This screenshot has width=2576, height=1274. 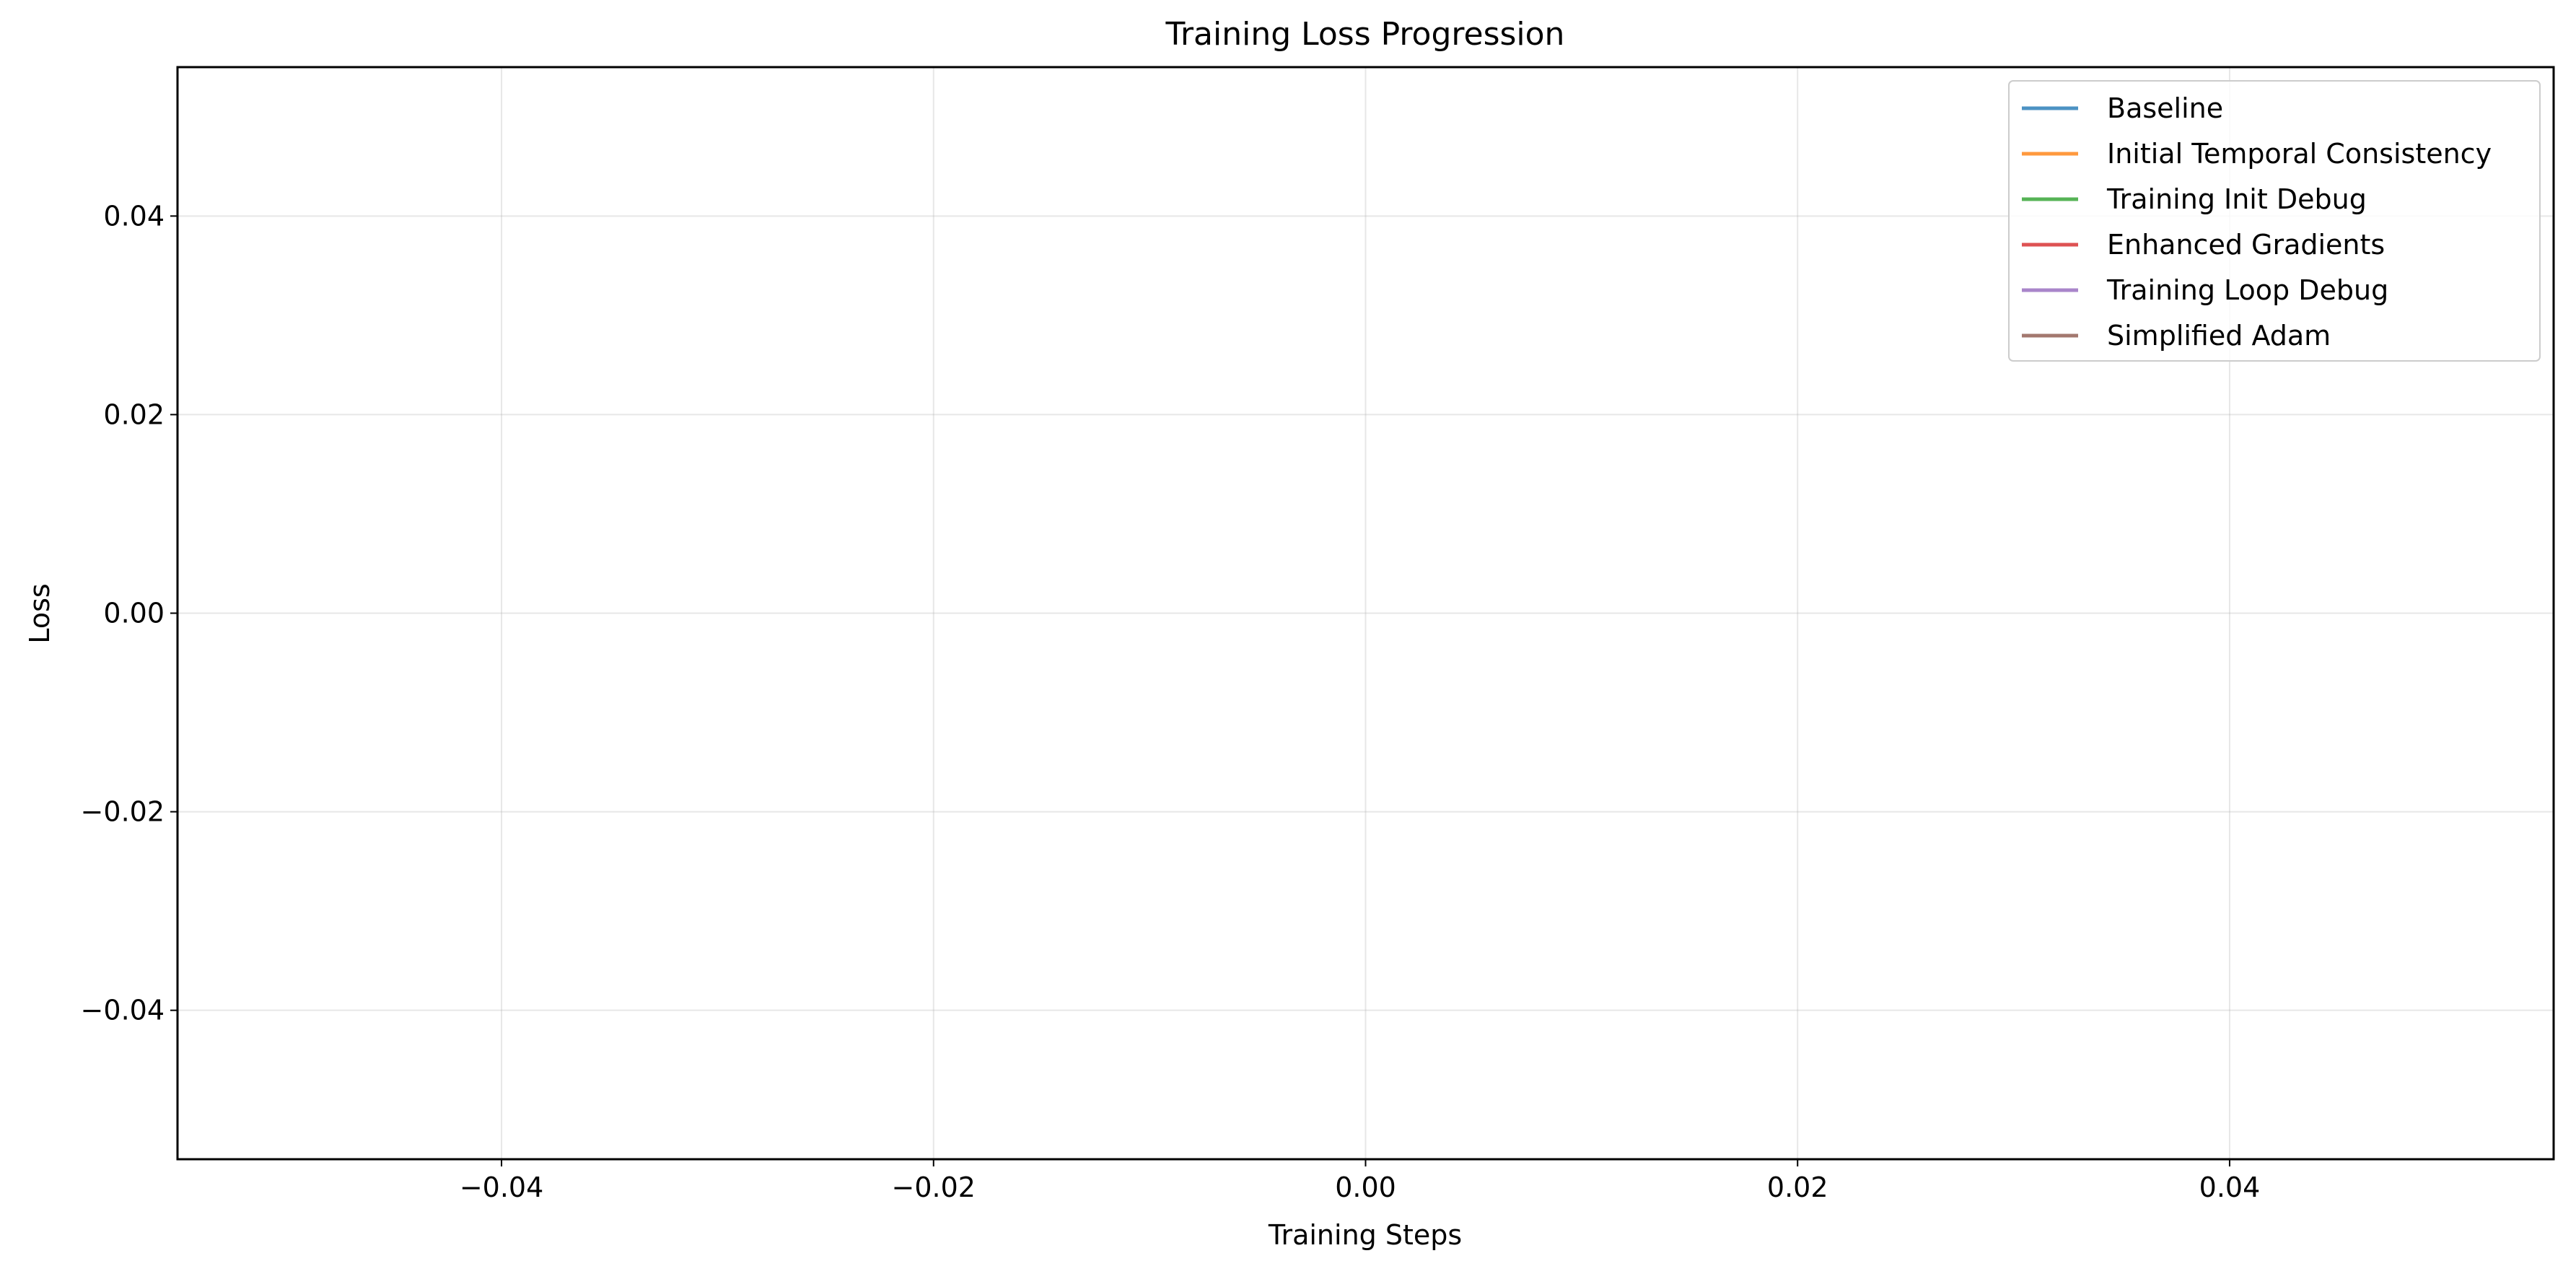 What do you see at coordinates (40, 613) in the screenshot?
I see `y-axis-label: Loss` at bounding box center [40, 613].